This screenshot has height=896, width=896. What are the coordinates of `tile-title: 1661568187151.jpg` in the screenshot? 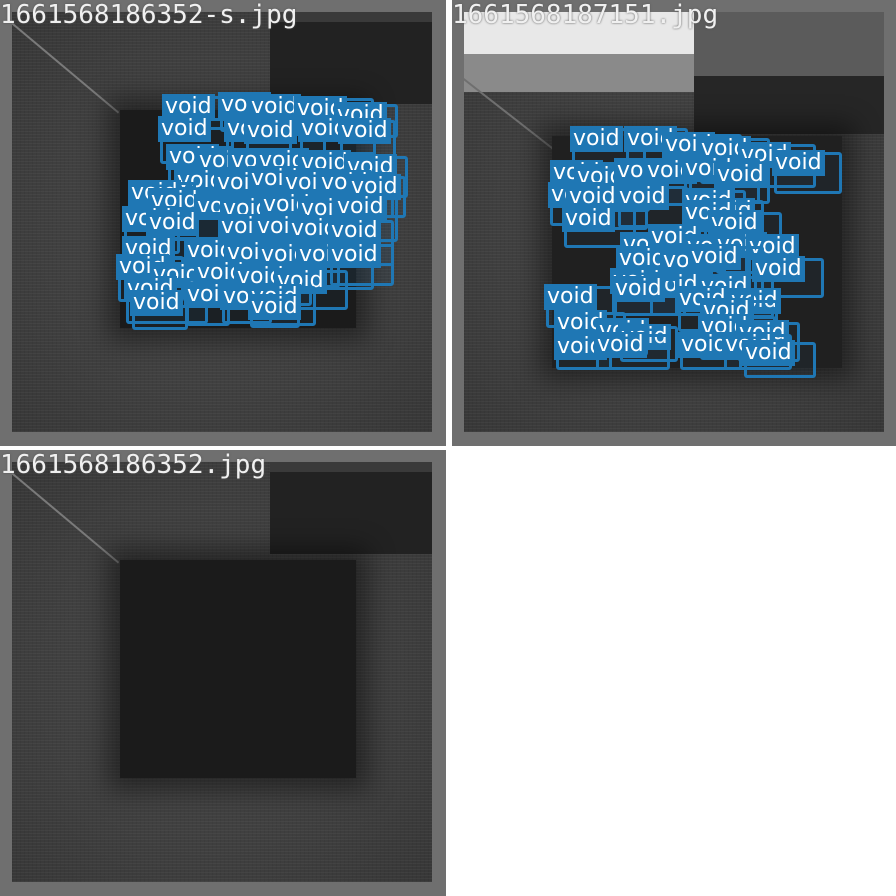 It's located at (585, 15).